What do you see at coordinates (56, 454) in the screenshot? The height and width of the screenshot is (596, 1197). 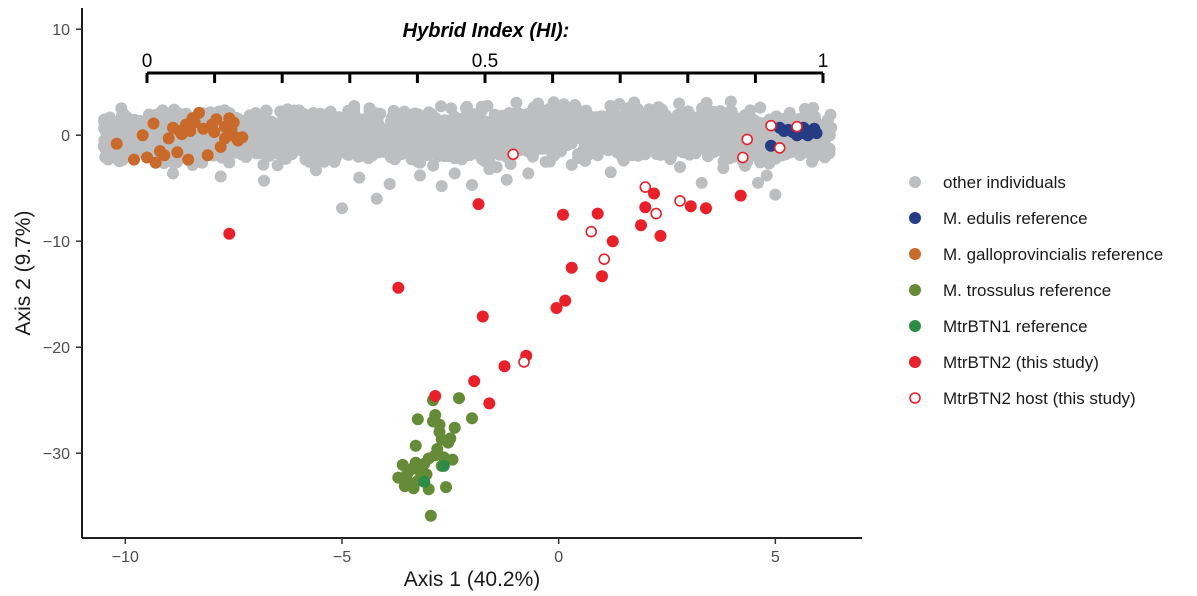 I see `y-tick-label: −30` at bounding box center [56, 454].